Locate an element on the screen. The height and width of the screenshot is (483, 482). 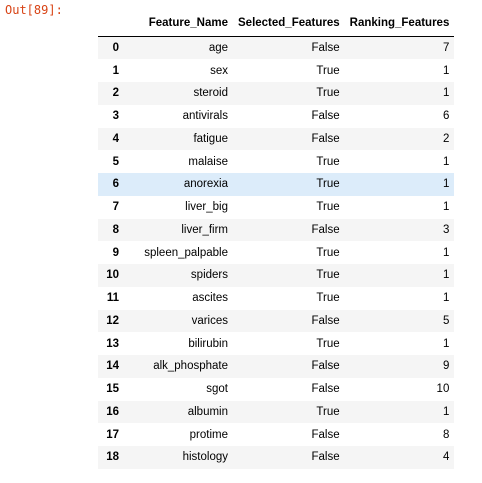
ranking-features-cell: 9 is located at coordinates (446, 366).